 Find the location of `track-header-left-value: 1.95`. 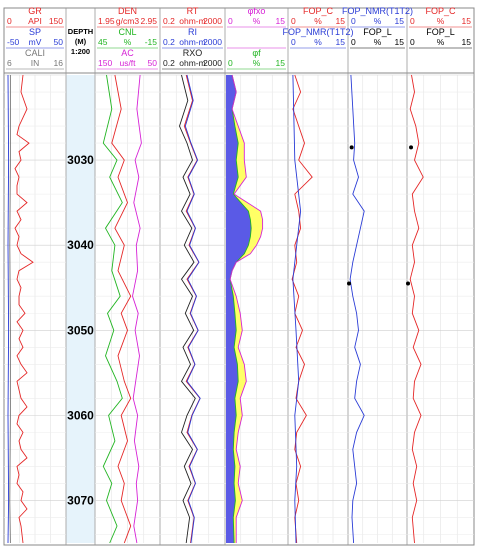

track-header-left-value: 1.95 is located at coordinates (106, 21).